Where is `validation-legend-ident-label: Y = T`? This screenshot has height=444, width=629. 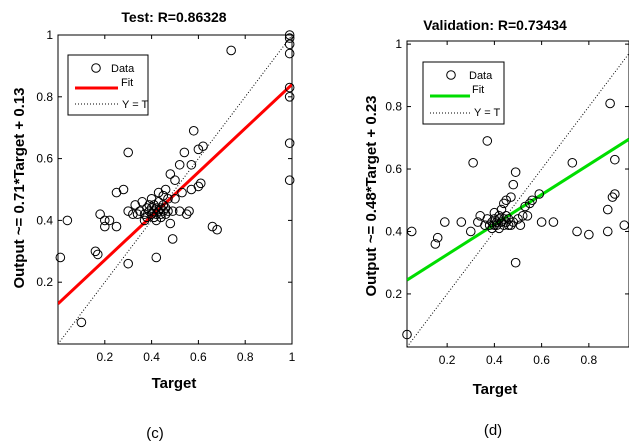
validation-legend-ident-label: Y = T is located at coordinates (487, 113).